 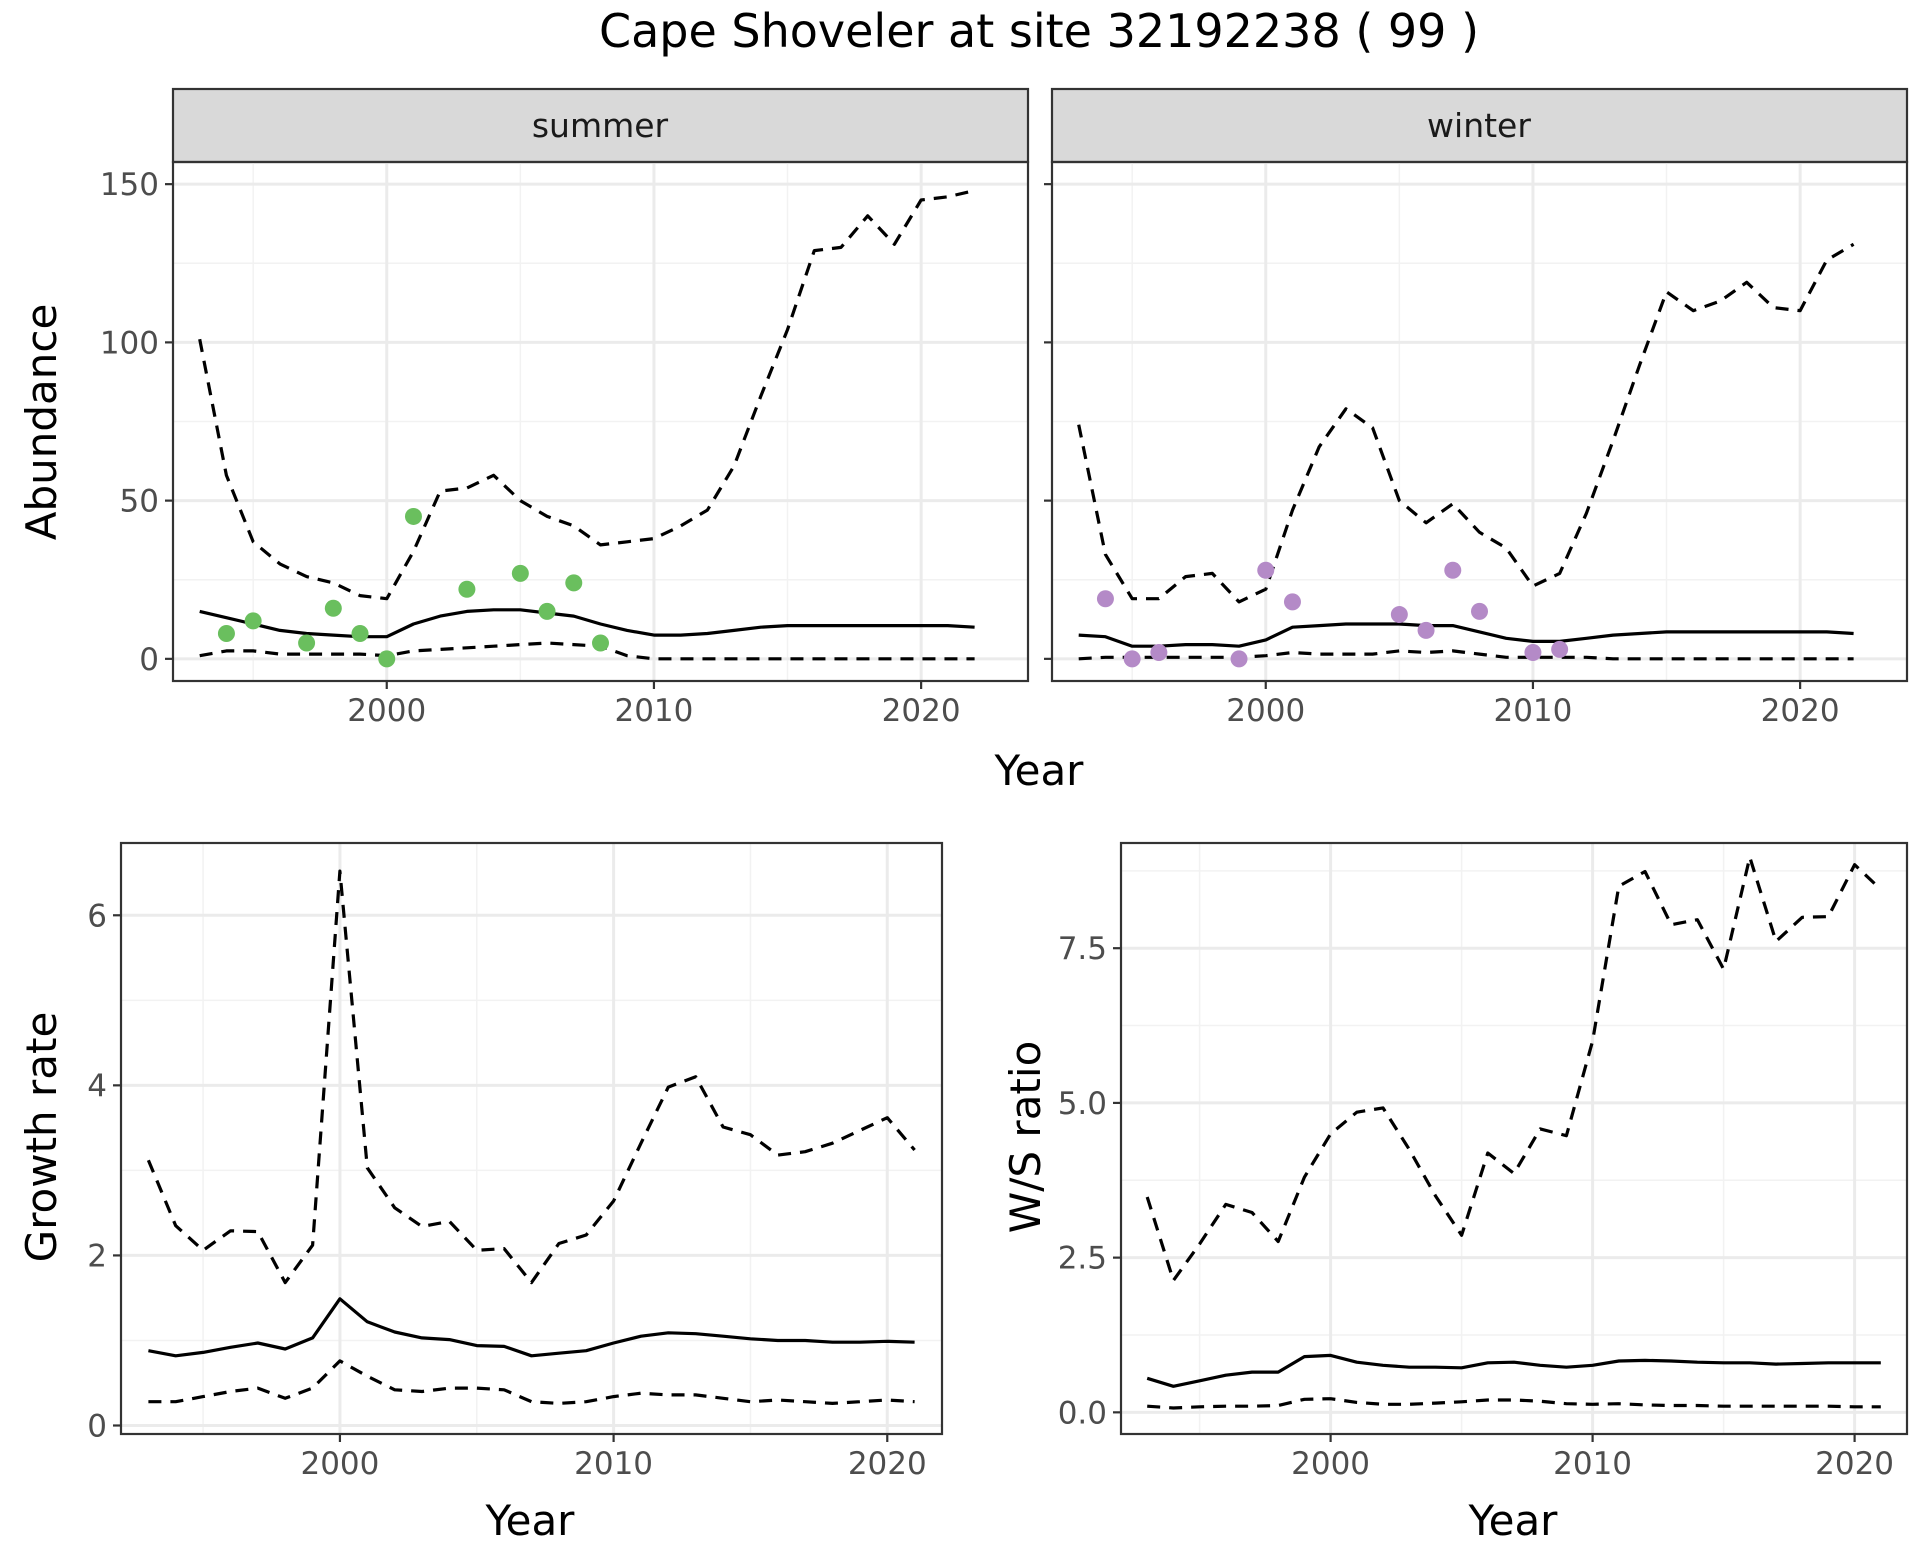 What do you see at coordinates (653, 711) in the screenshot?
I see `summer-x-tick-label: 2010` at bounding box center [653, 711].